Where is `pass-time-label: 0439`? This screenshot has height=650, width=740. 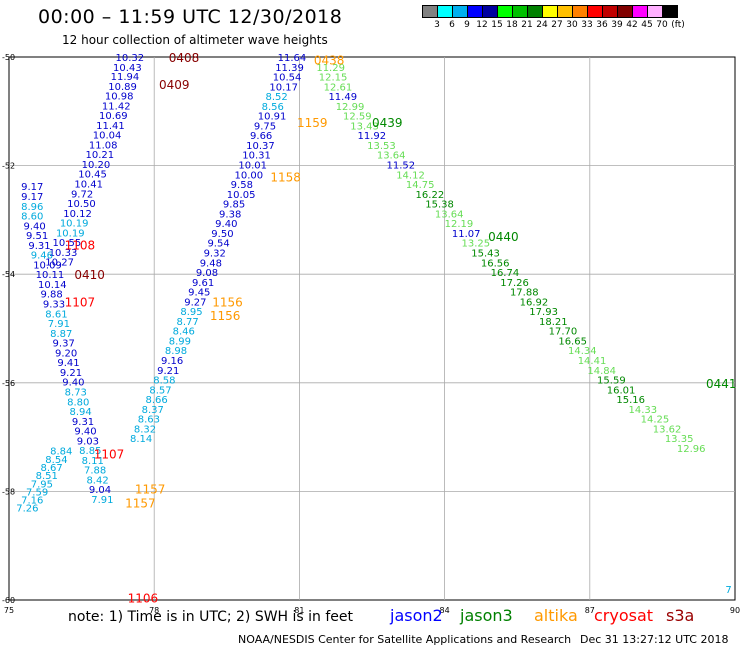
pass-time-label: 0439 is located at coordinates (387, 123).